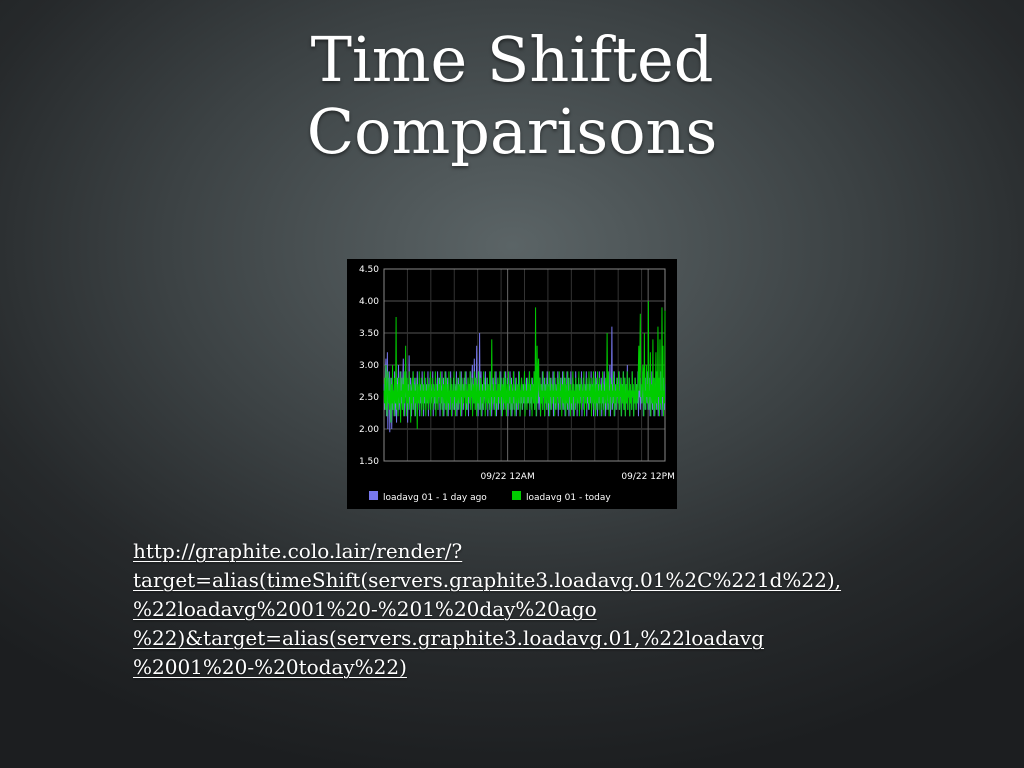  What do you see at coordinates (369, 462) in the screenshot?
I see `y-tick-label: 1.50` at bounding box center [369, 462].